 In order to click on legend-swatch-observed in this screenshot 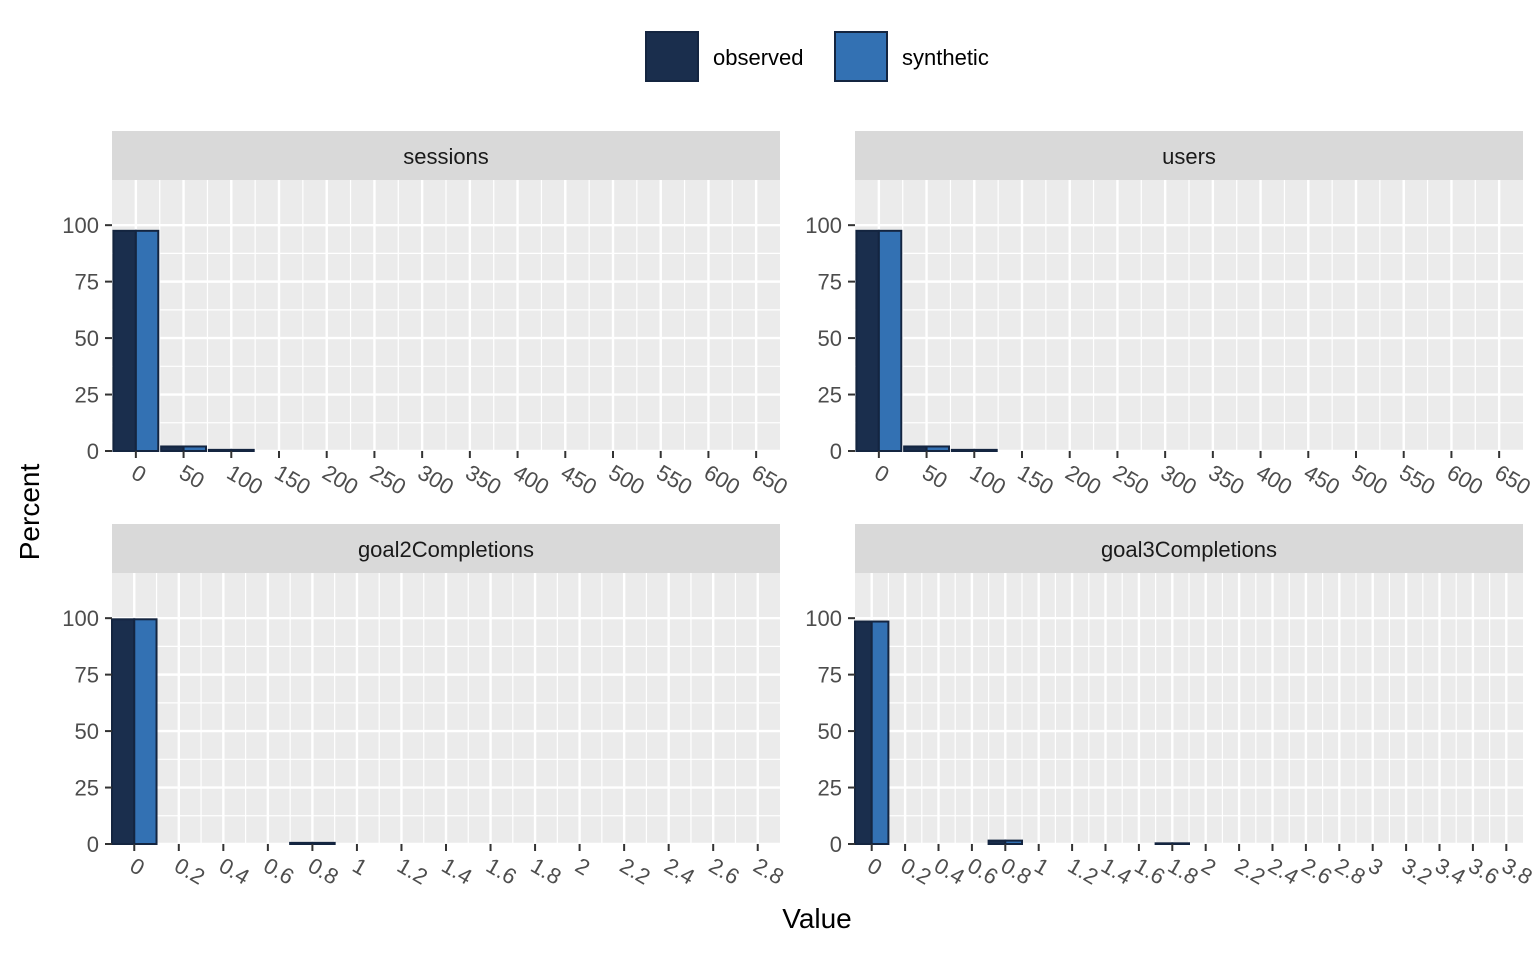, I will do `click(672, 56)`.